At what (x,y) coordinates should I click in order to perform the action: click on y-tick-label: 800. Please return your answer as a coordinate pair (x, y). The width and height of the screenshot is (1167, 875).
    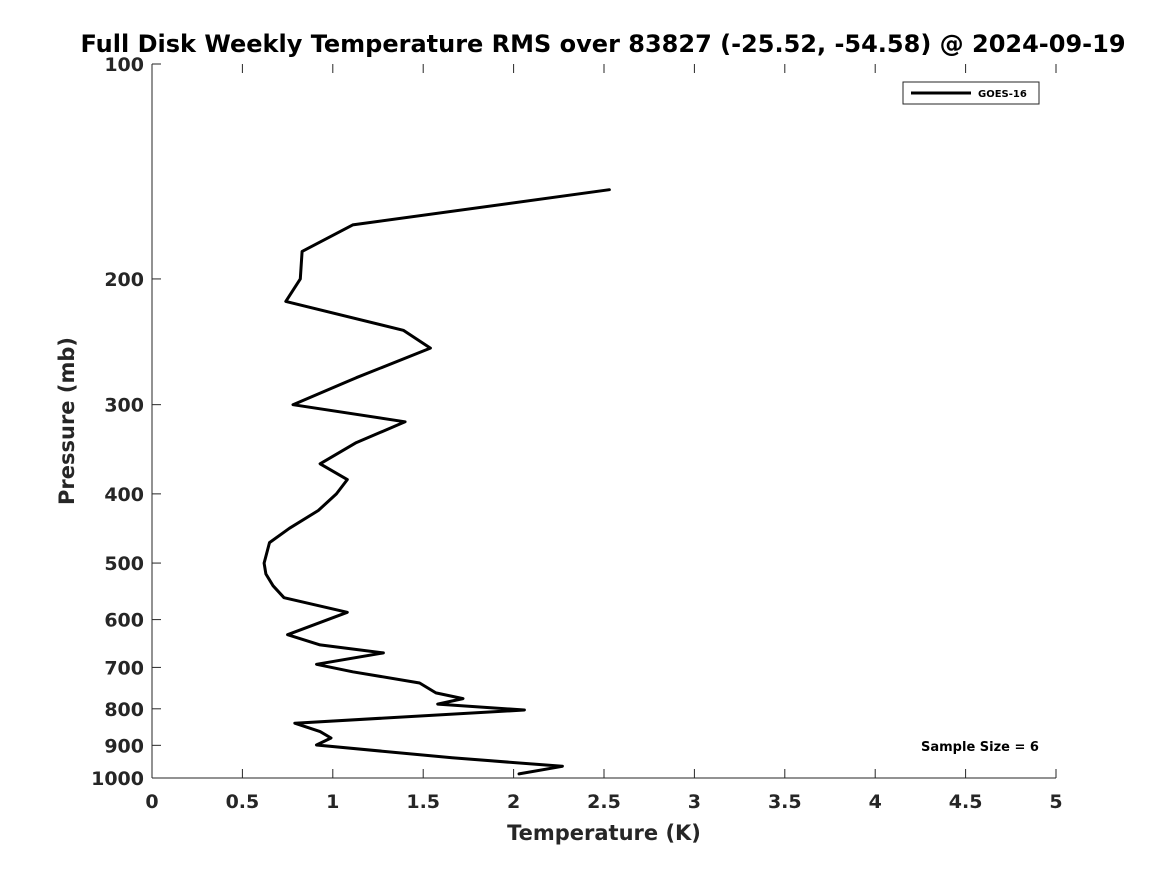
    Looking at the image, I should click on (124, 710).